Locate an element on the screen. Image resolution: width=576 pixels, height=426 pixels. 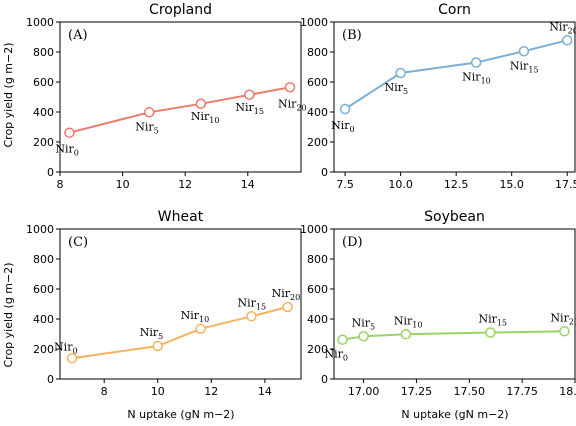
x-tick-label: 15.0 is located at coordinates (511, 184).